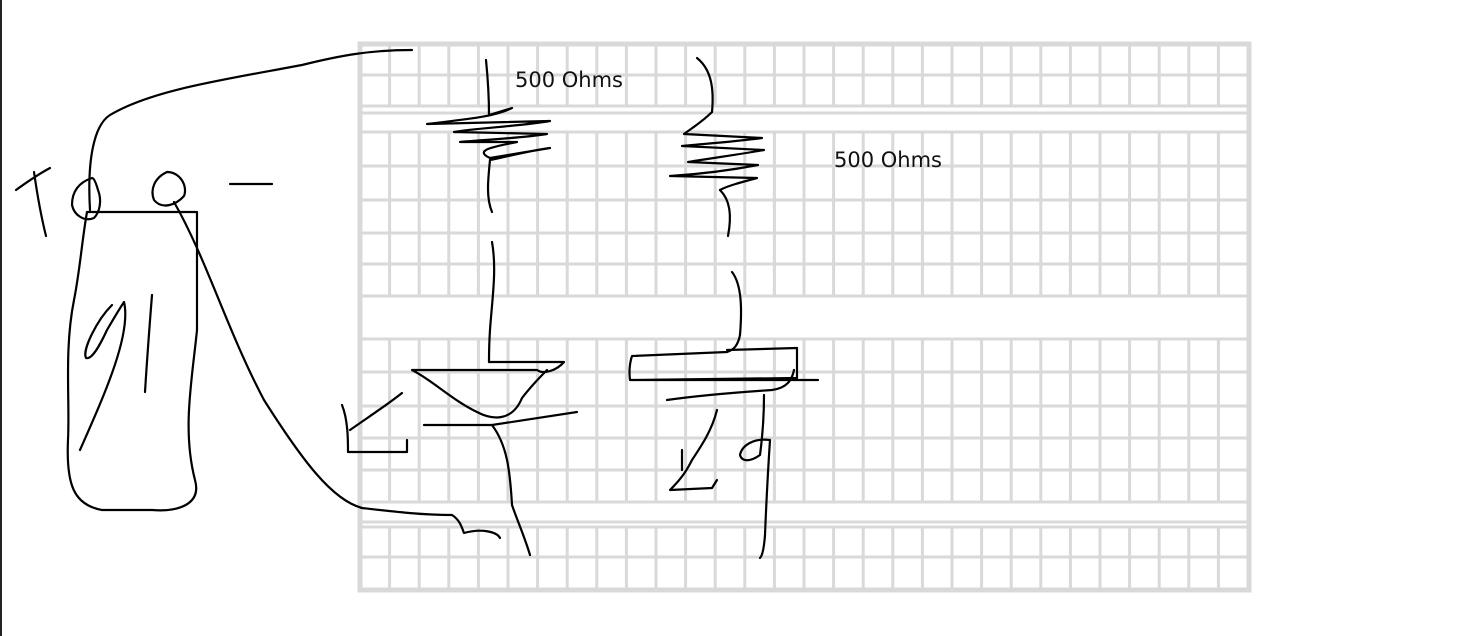  What do you see at coordinates (704, 85) in the screenshot?
I see `resistor-2-lead-top` at bounding box center [704, 85].